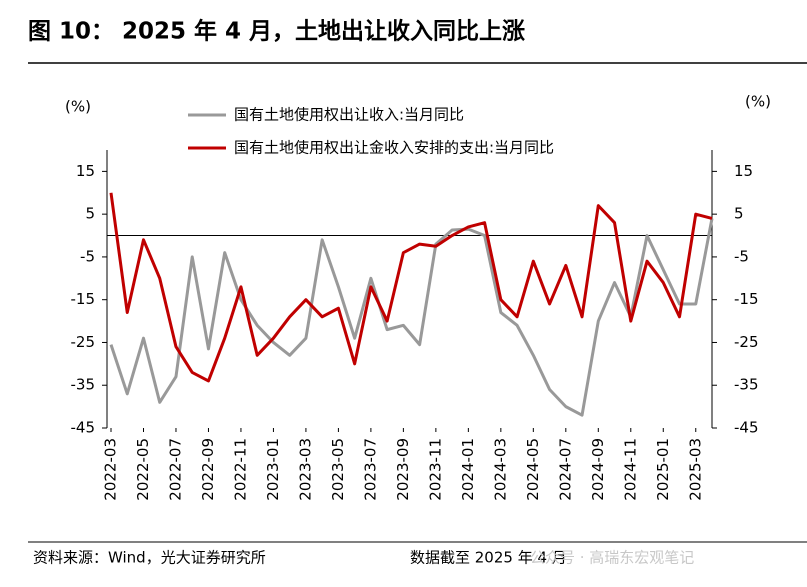 Image resolution: width=807 pixels, height=587 pixels. What do you see at coordinates (78, 107) in the screenshot?
I see `y-axis-label: (%)` at bounding box center [78, 107].